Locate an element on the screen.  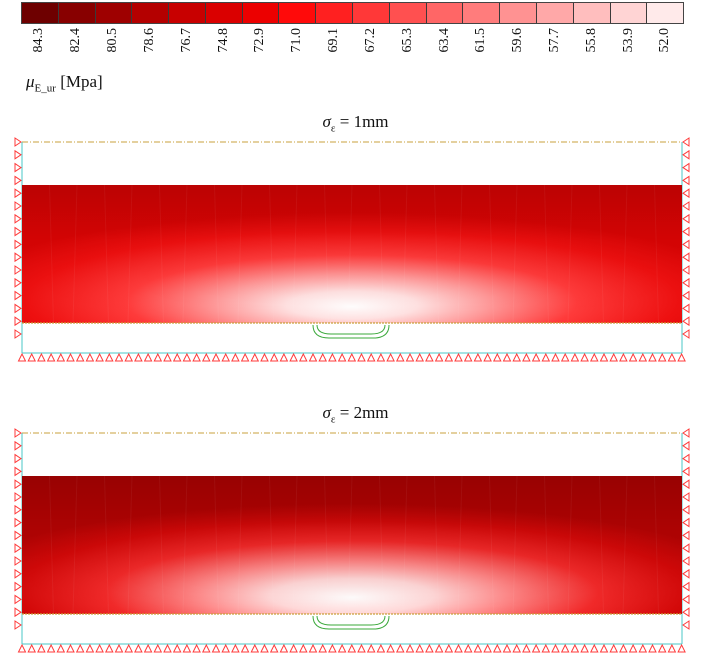
color-scale-tick: 82.4 is located at coordinates (76, 46).